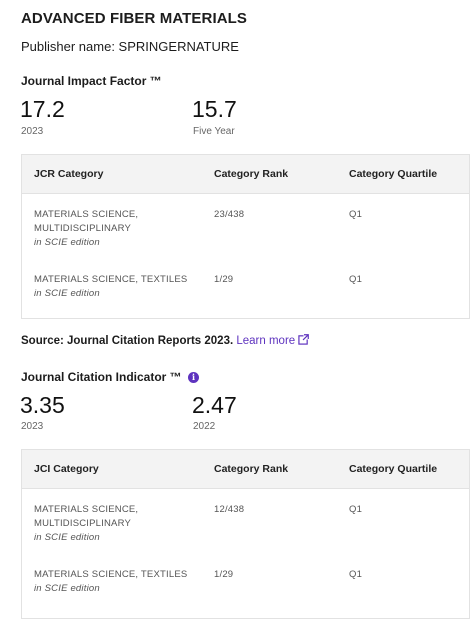  What do you see at coordinates (266, 341) in the screenshot?
I see `learn-more-label: Learn more` at bounding box center [266, 341].